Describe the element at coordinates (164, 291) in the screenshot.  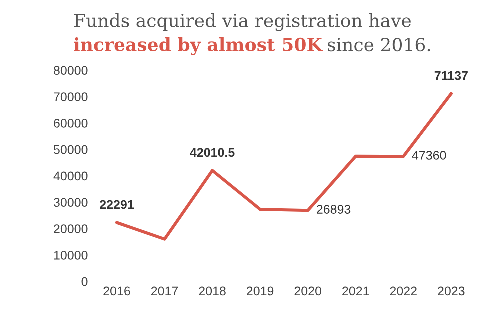
I see `x-tick-label: 2017` at that location.